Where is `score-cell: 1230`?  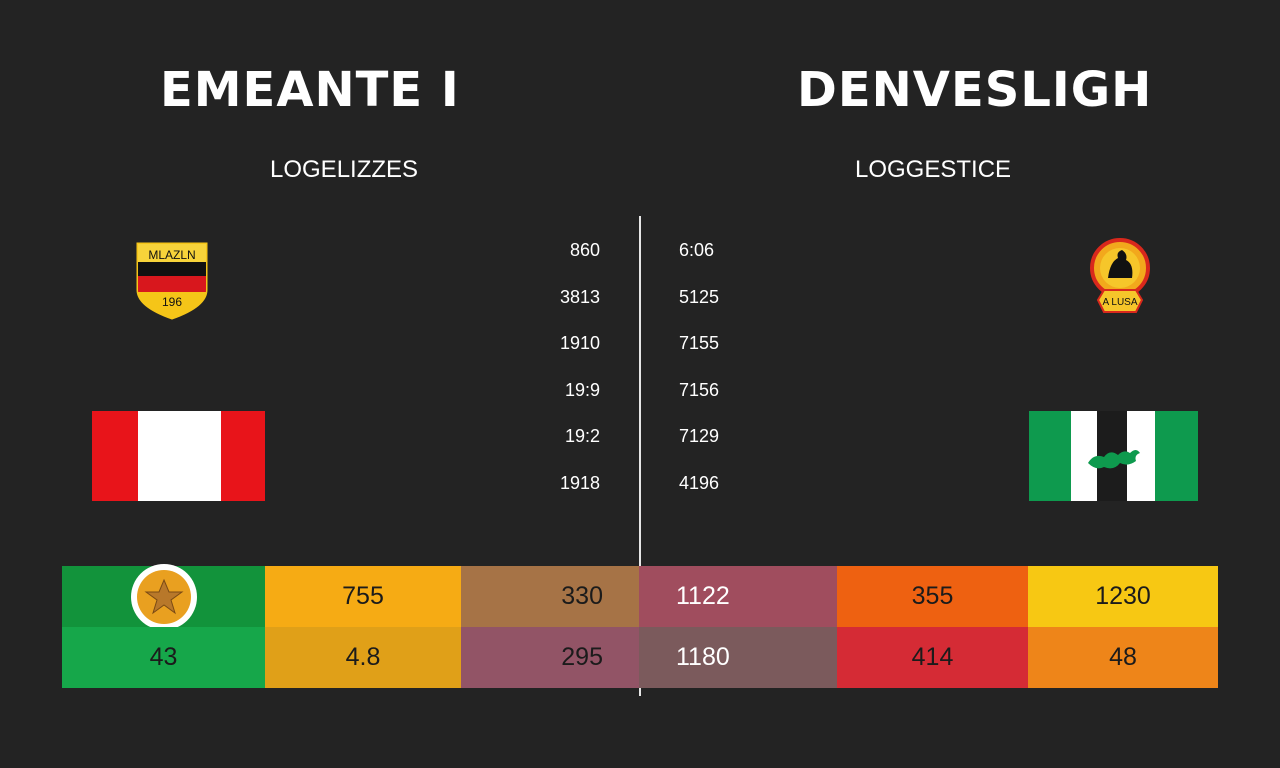 score-cell: 1230 is located at coordinates (1123, 596).